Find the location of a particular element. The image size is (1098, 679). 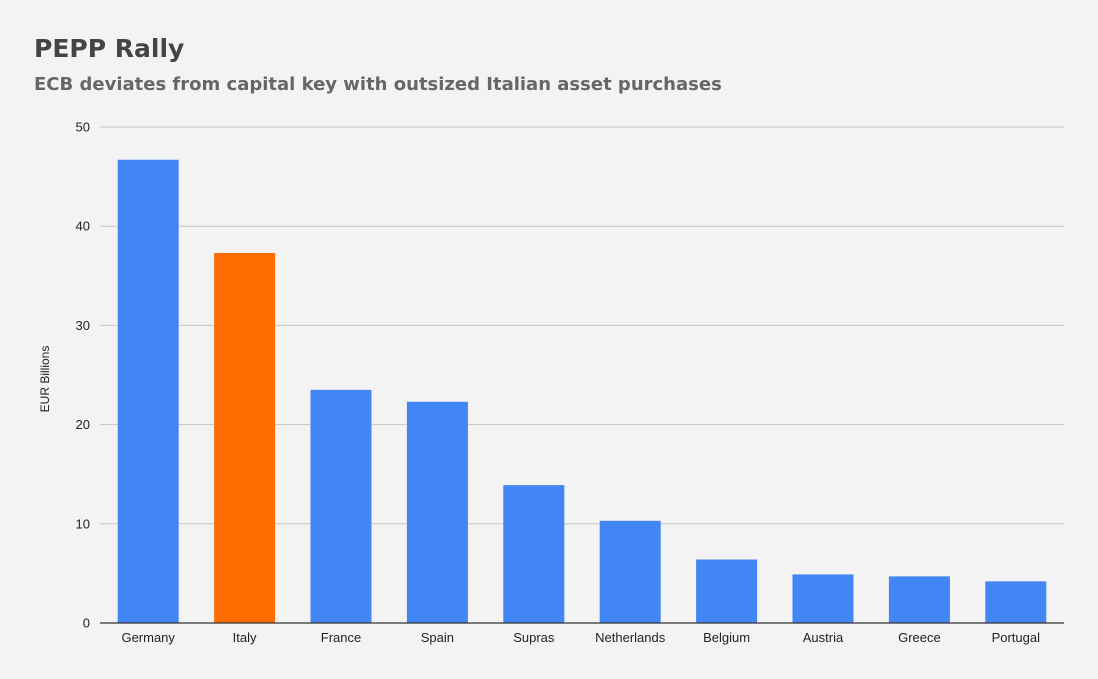

bar-italy is located at coordinates (245, 437).